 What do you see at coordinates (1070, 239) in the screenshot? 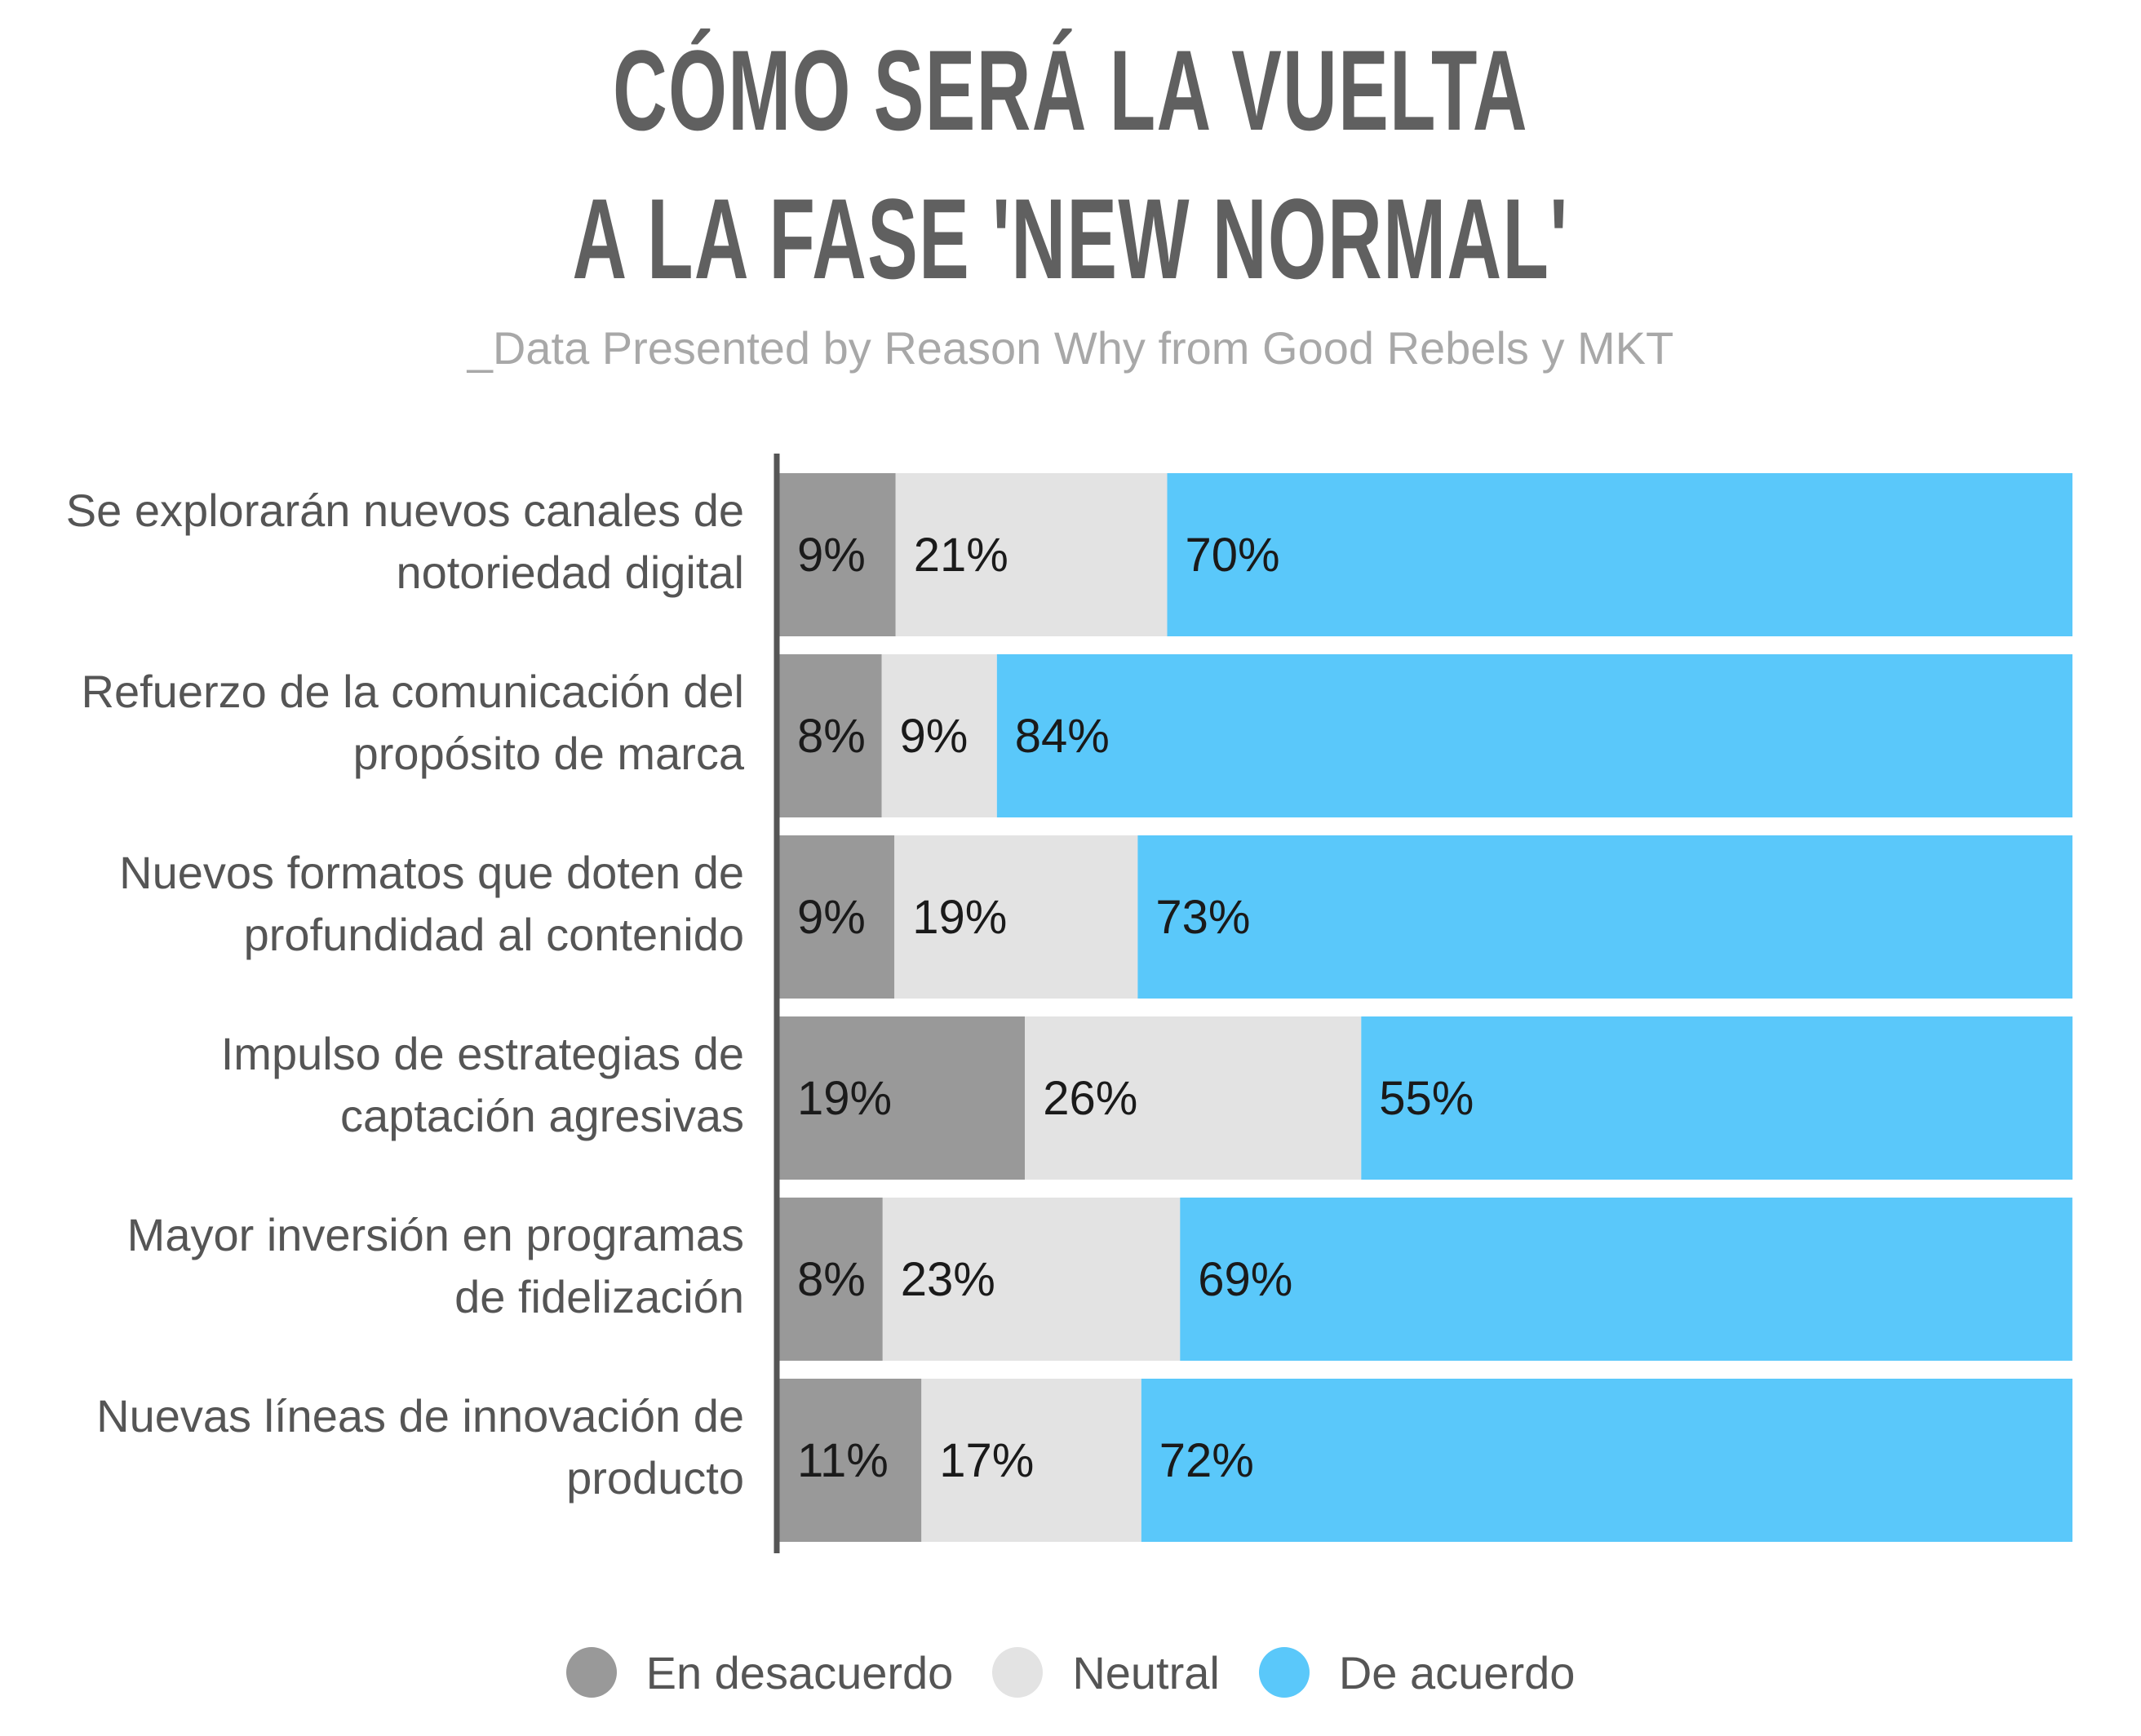
I see `chart-title-line-2: A LA FASE 'NEW NORMAL'` at bounding box center [1070, 239].